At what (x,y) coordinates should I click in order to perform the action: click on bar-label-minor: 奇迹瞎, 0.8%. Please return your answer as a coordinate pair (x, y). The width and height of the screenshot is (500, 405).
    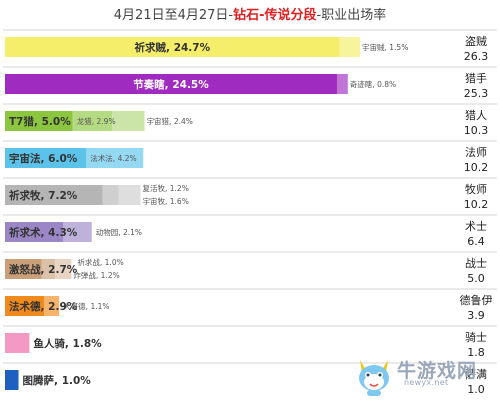
    Looking at the image, I should click on (373, 84).